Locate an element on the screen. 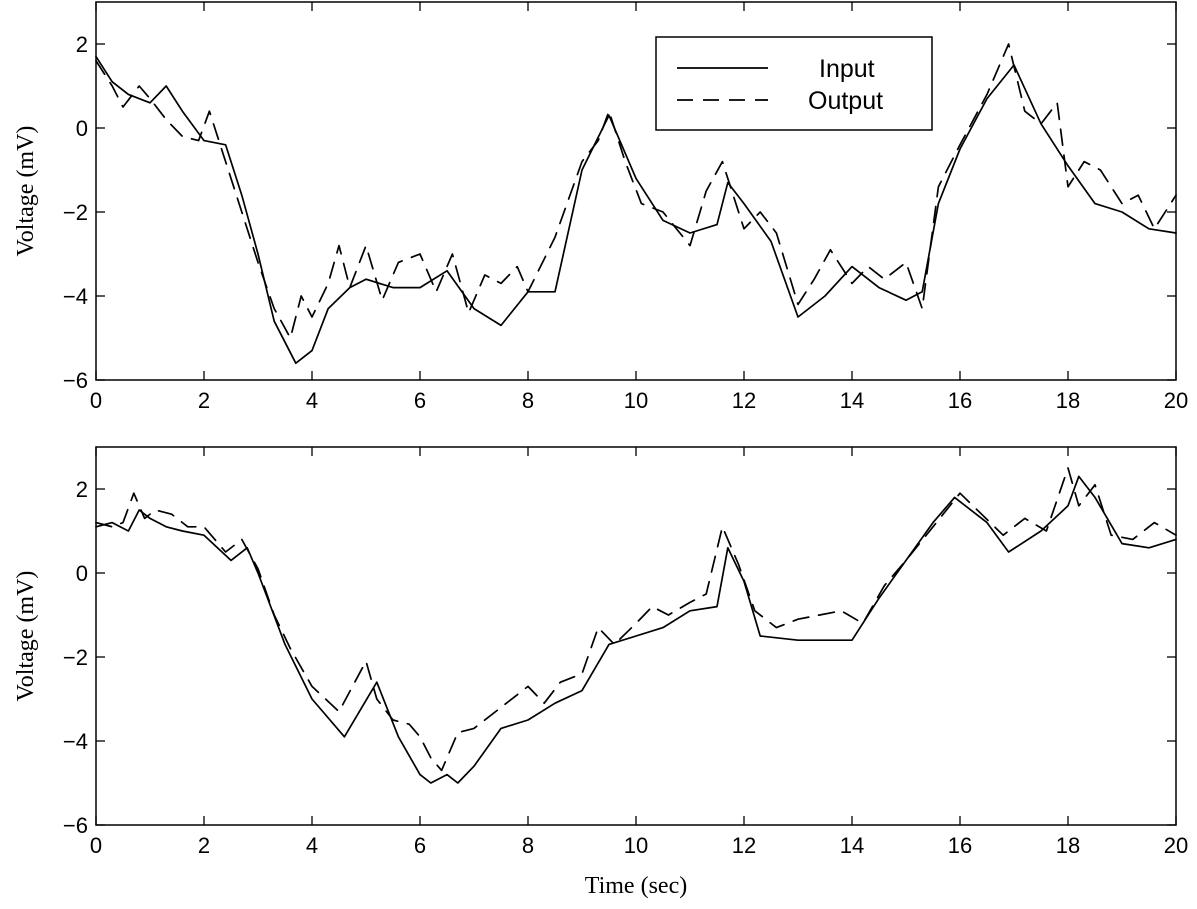 Image resolution: width=1197 pixels, height=909 pixels. top-chart-y-axis-title: Voltage (mV) is located at coordinates (26, 191).